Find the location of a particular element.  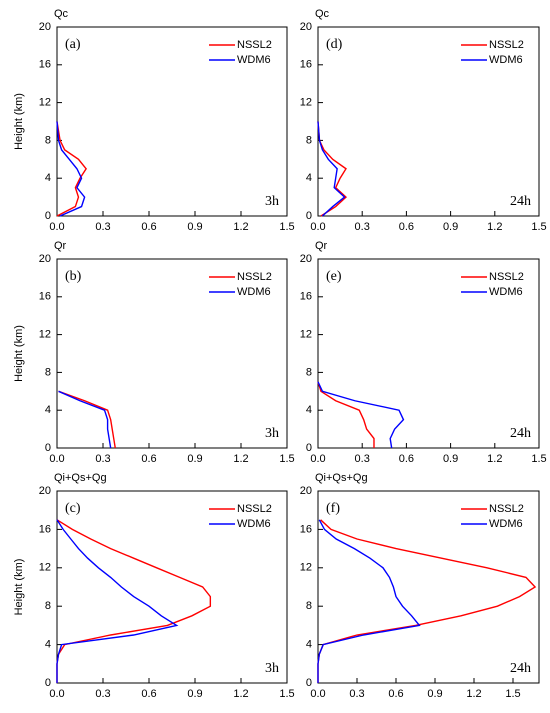

panel-title: Qr is located at coordinates (321, 246).